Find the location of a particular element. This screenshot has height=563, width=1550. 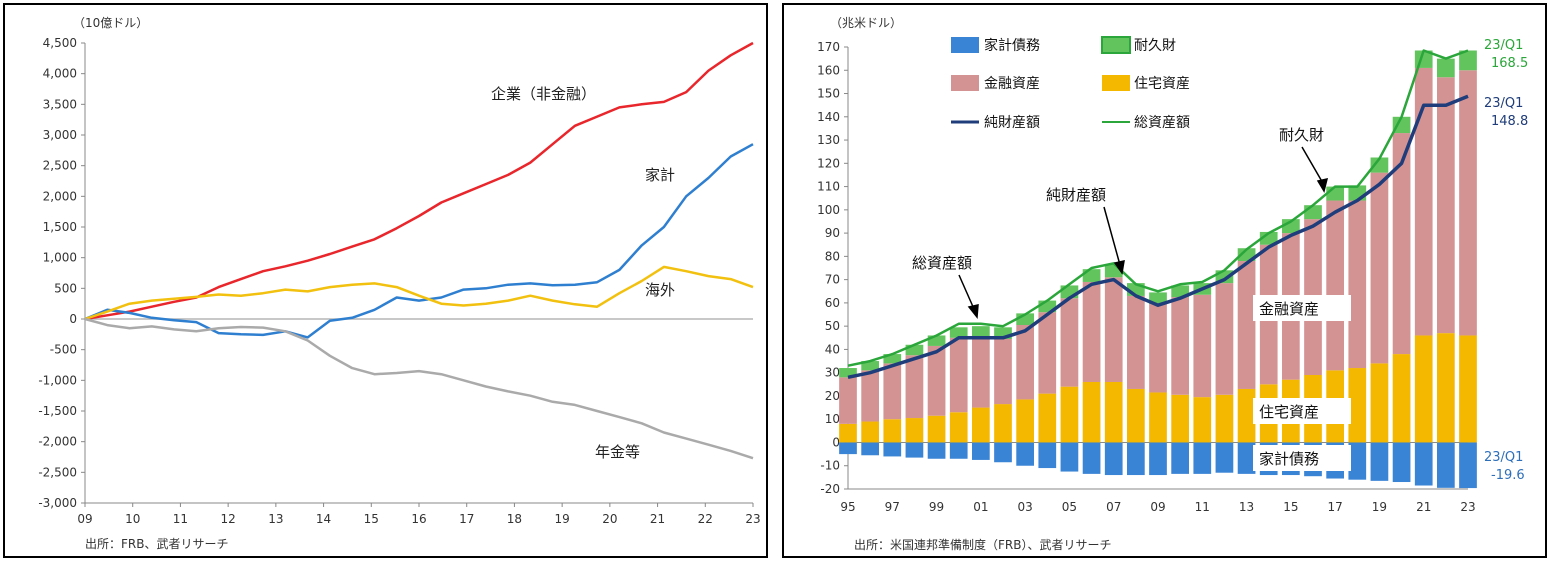

left-x-tick-label: 23 is located at coordinates (752, 519).